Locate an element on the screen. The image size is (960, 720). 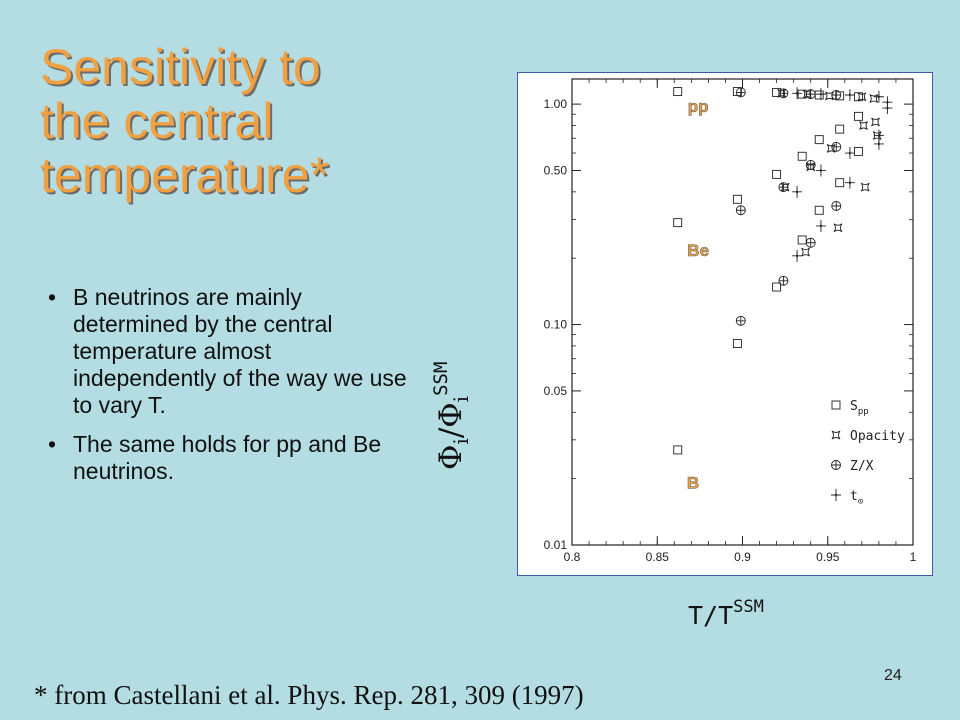
bullet-text: The same holds for pp and Be neutrinos. is located at coordinates (227, 457).